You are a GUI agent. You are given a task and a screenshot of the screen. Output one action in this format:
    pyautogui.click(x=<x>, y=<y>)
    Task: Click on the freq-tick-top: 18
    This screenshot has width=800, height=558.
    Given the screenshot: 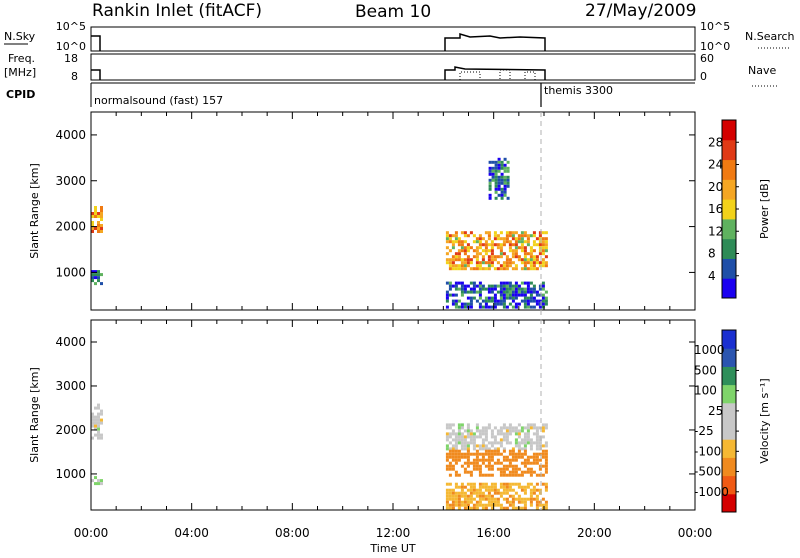 What is the action you would take?
    pyautogui.click(x=71, y=58)
    